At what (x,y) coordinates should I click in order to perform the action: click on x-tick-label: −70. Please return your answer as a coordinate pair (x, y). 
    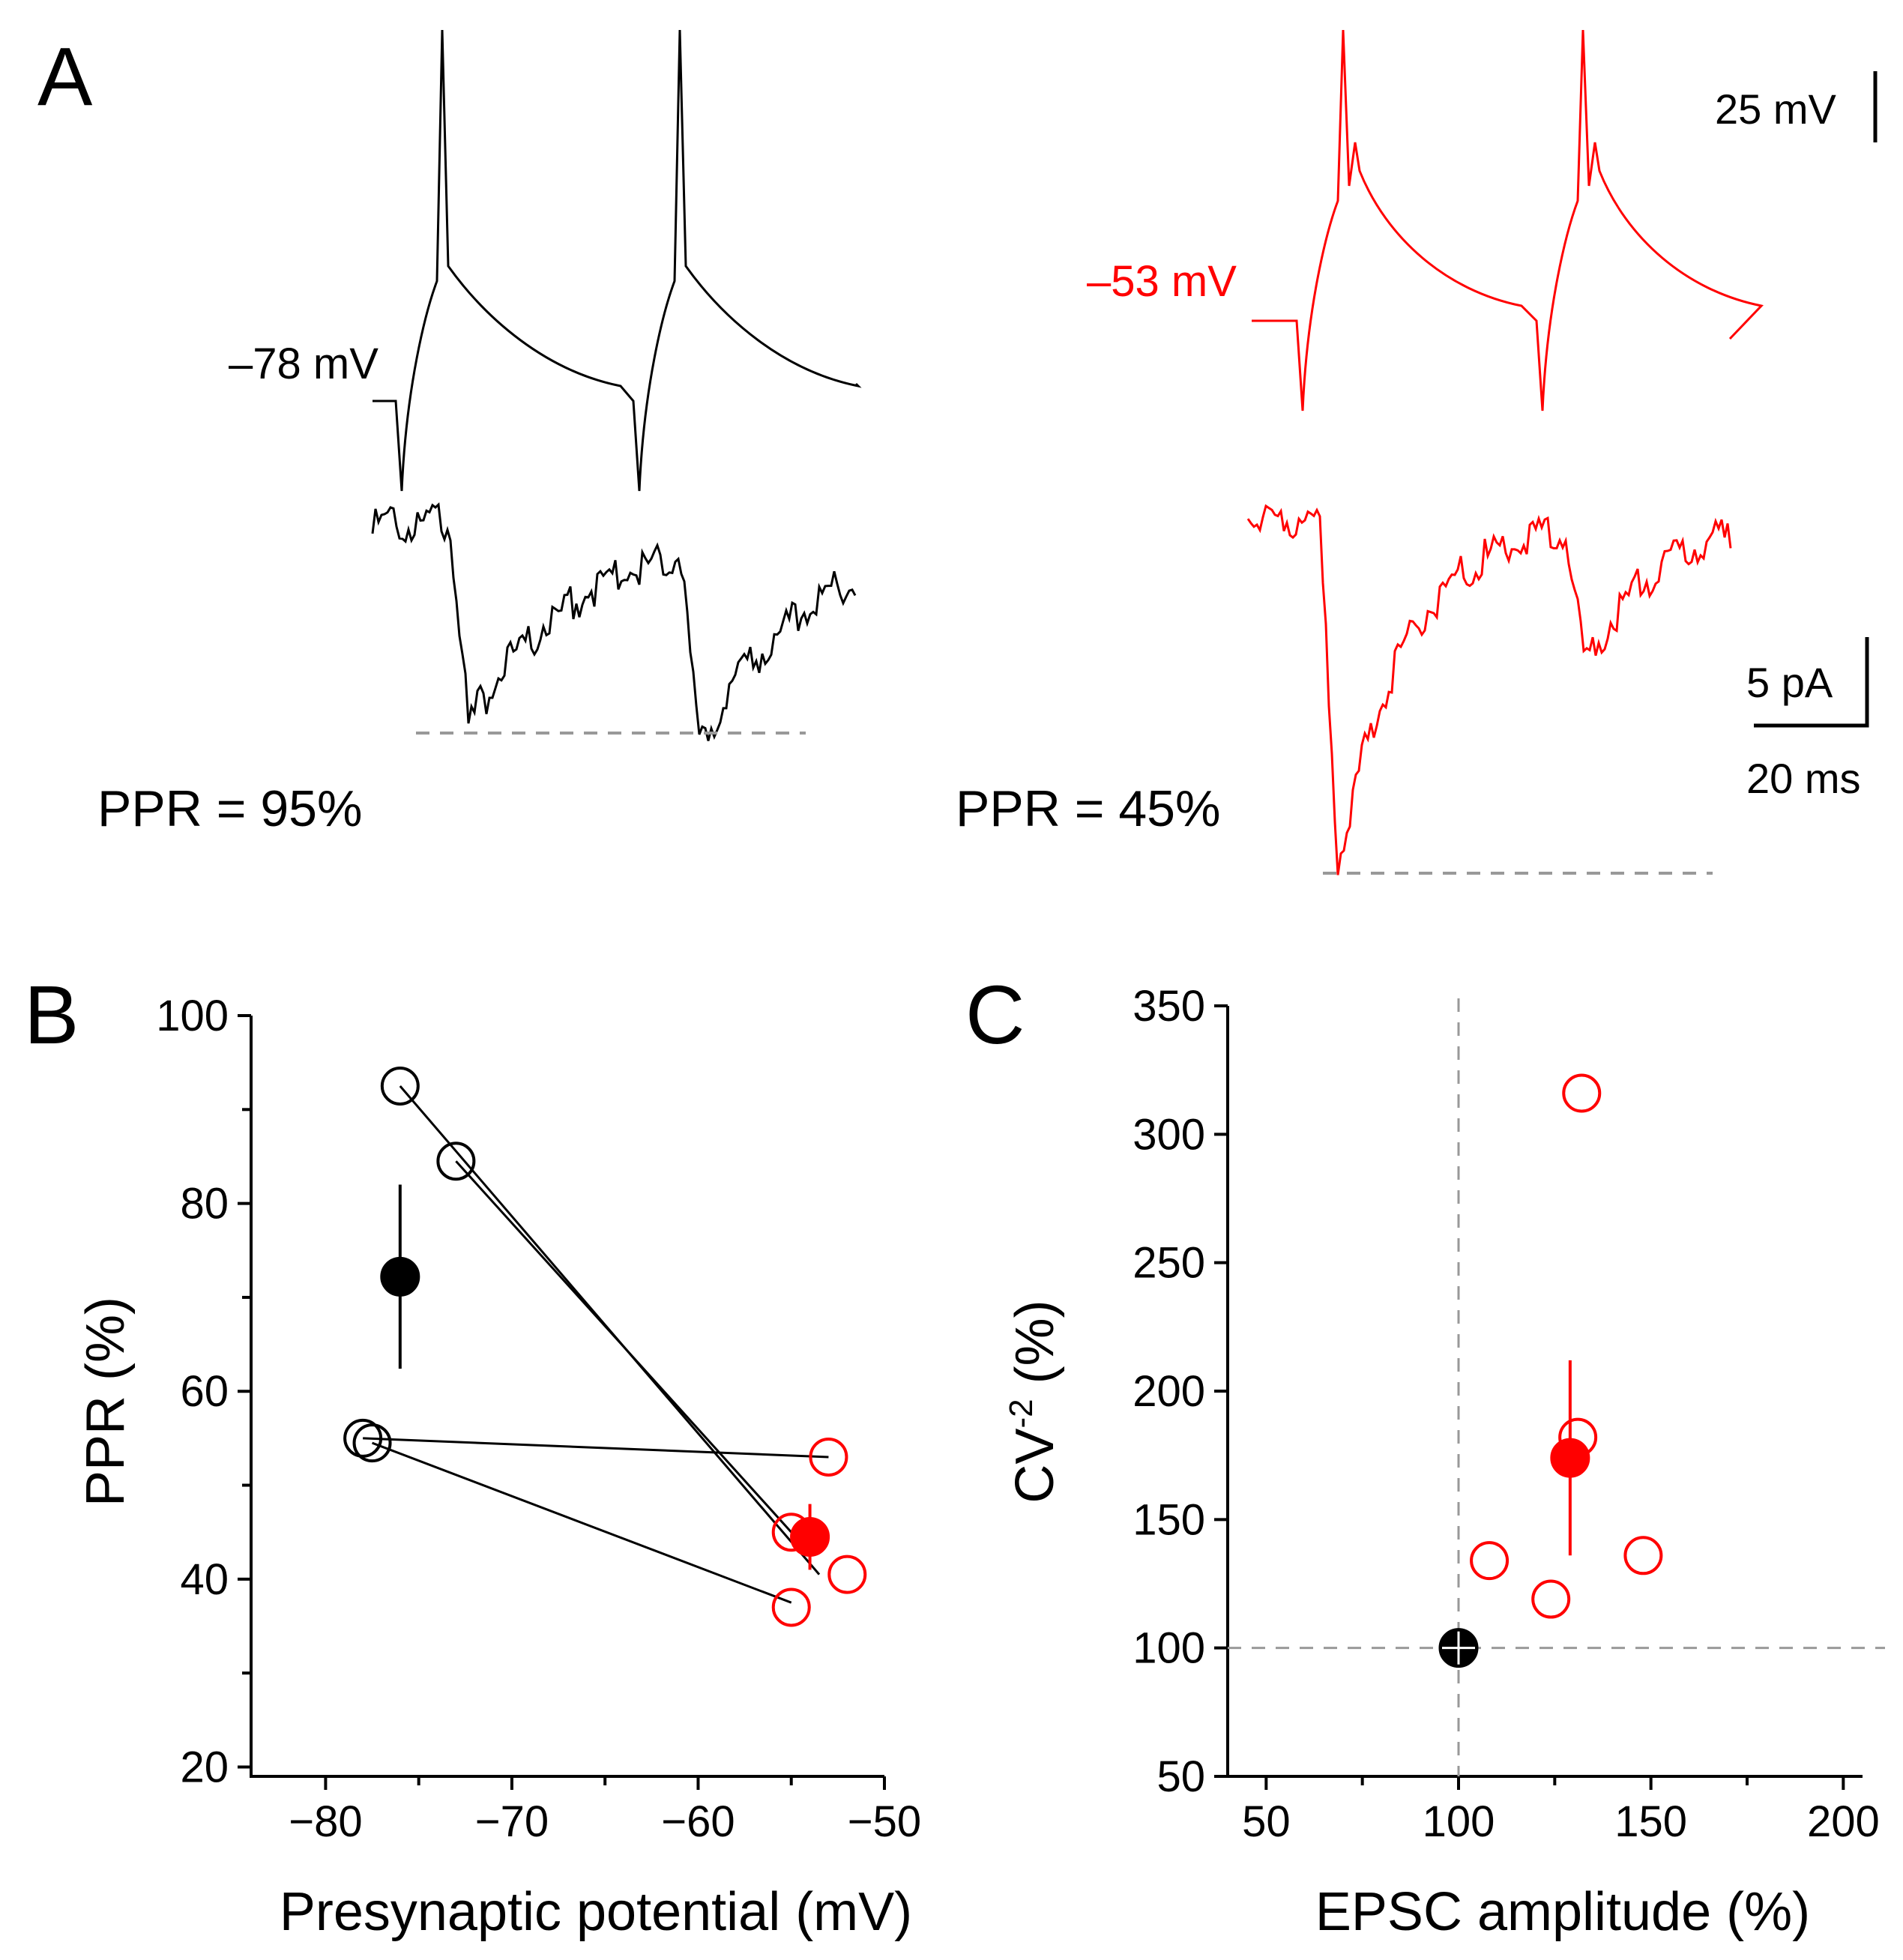
    Looking at the image, I should click on (512, 1821).